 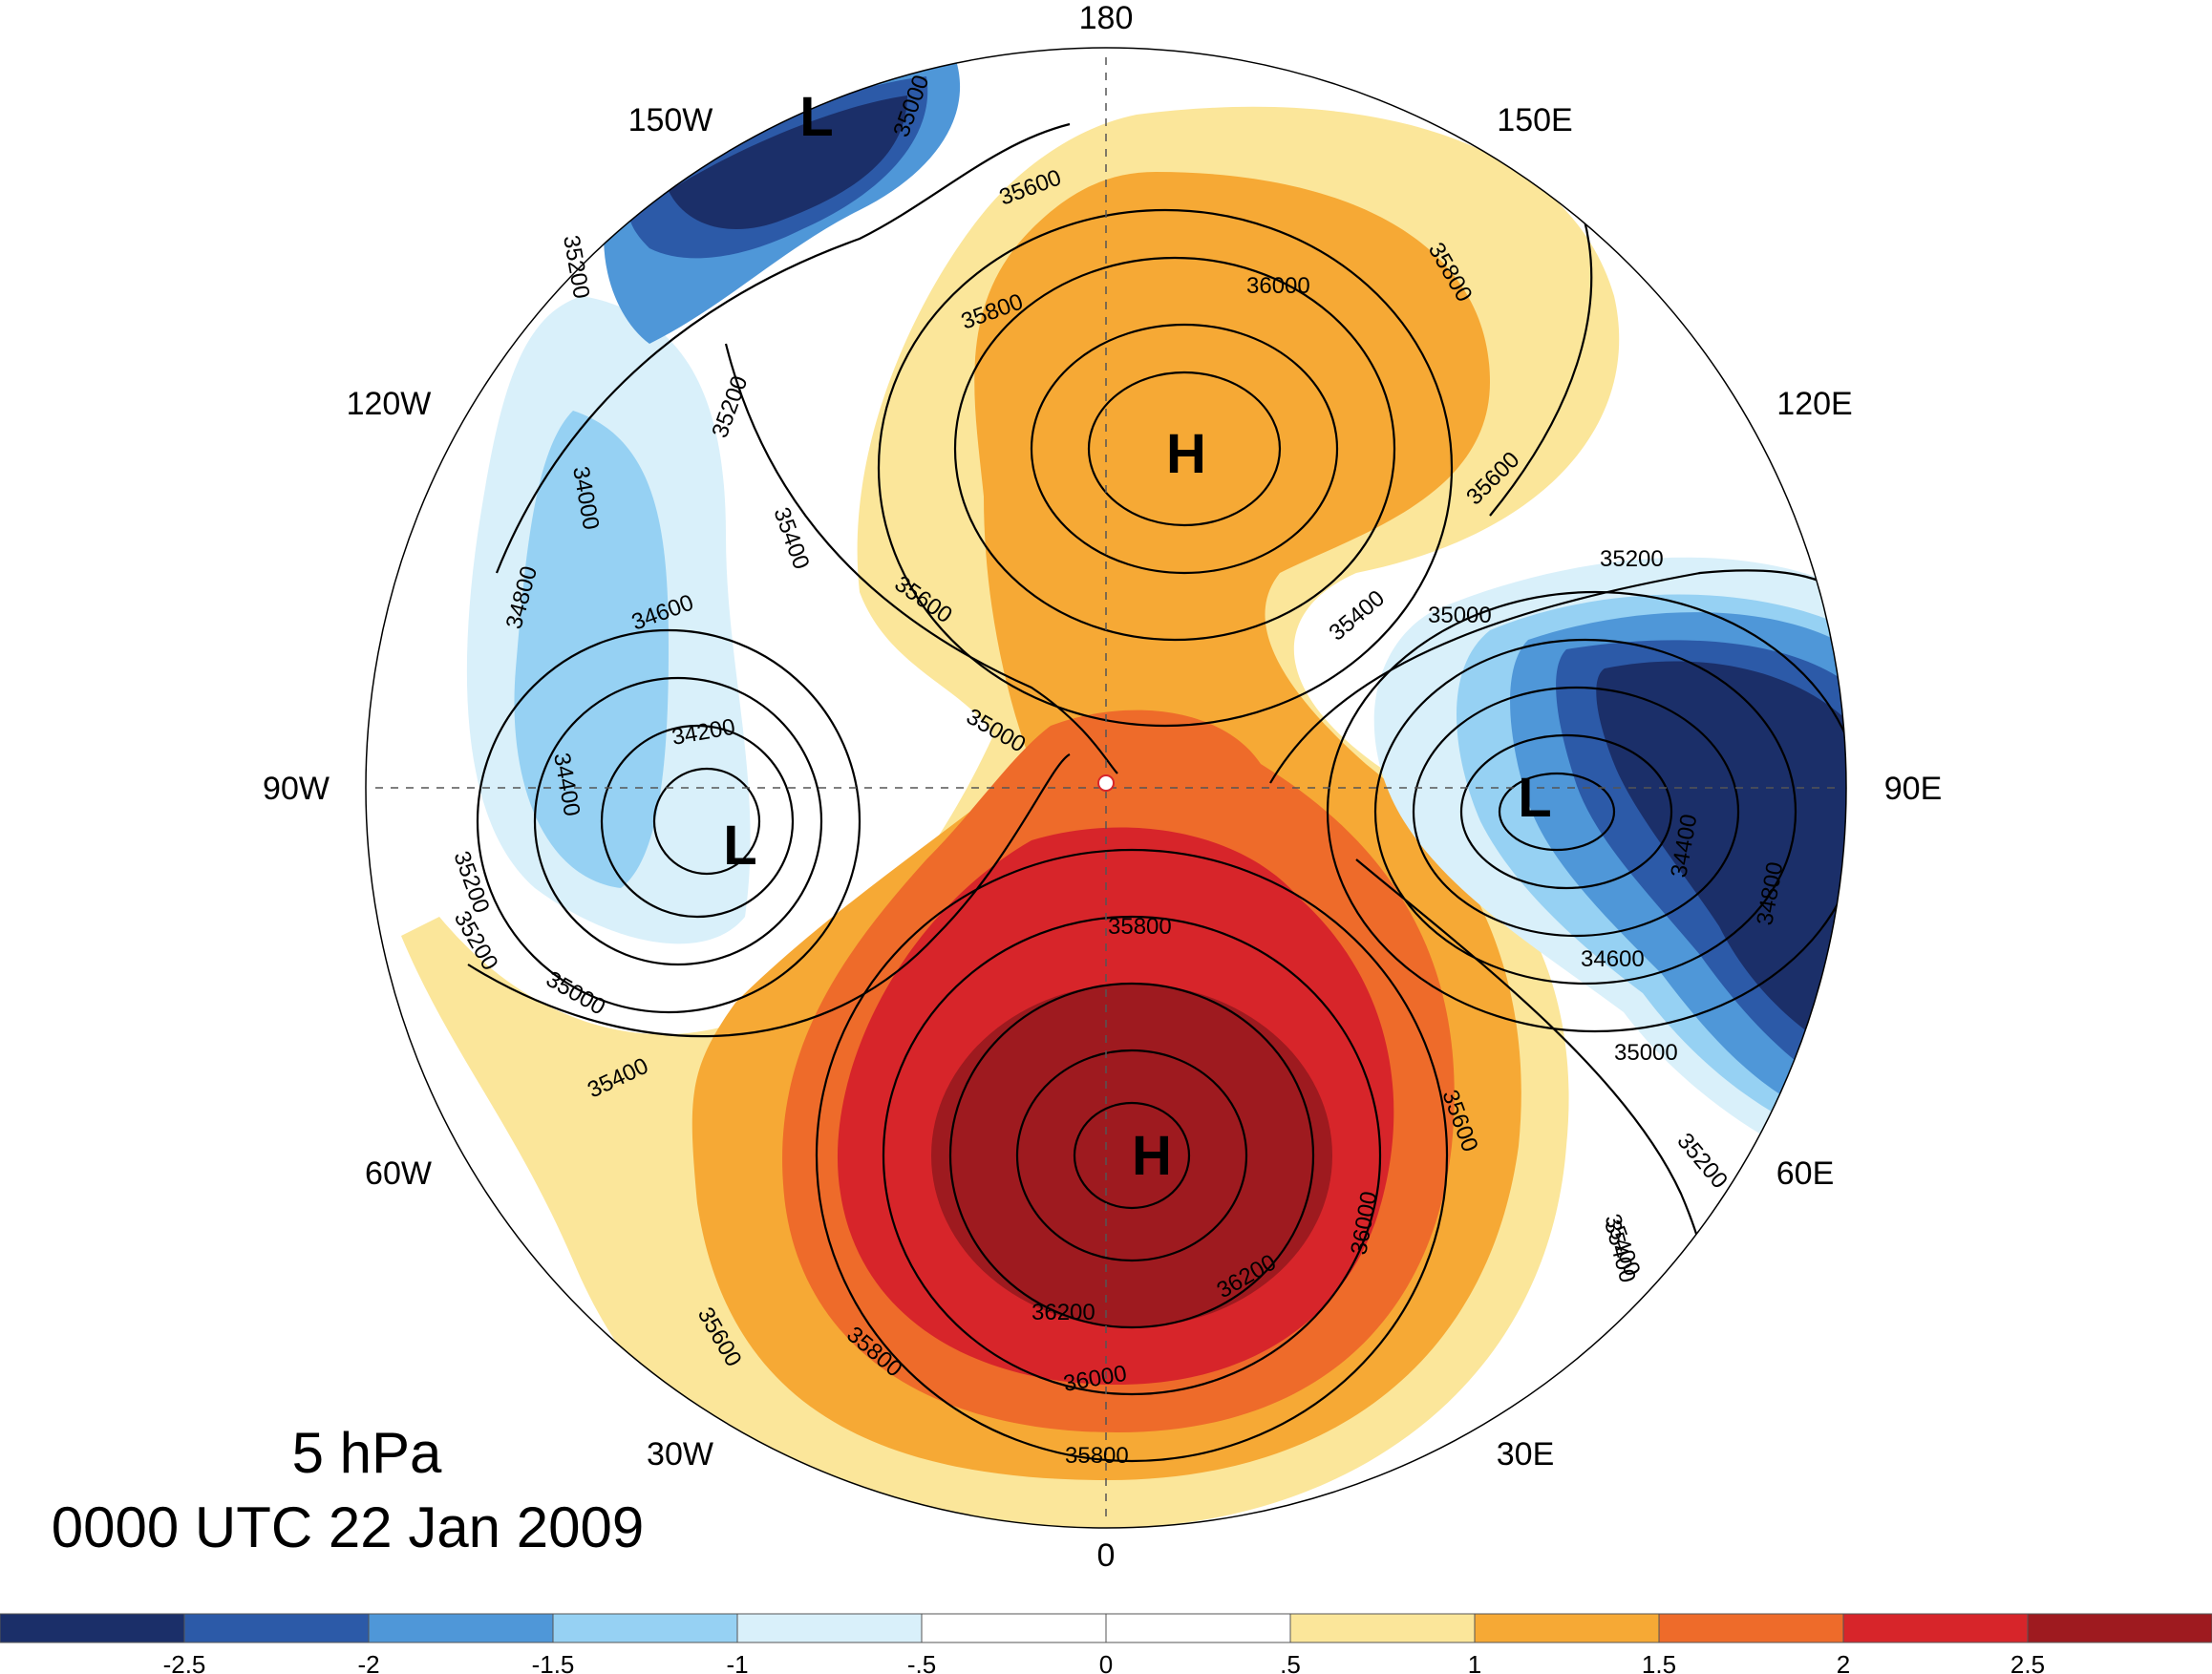 I want to click on colorbar-tick-label: .5, so click(x=1290, y=1662).